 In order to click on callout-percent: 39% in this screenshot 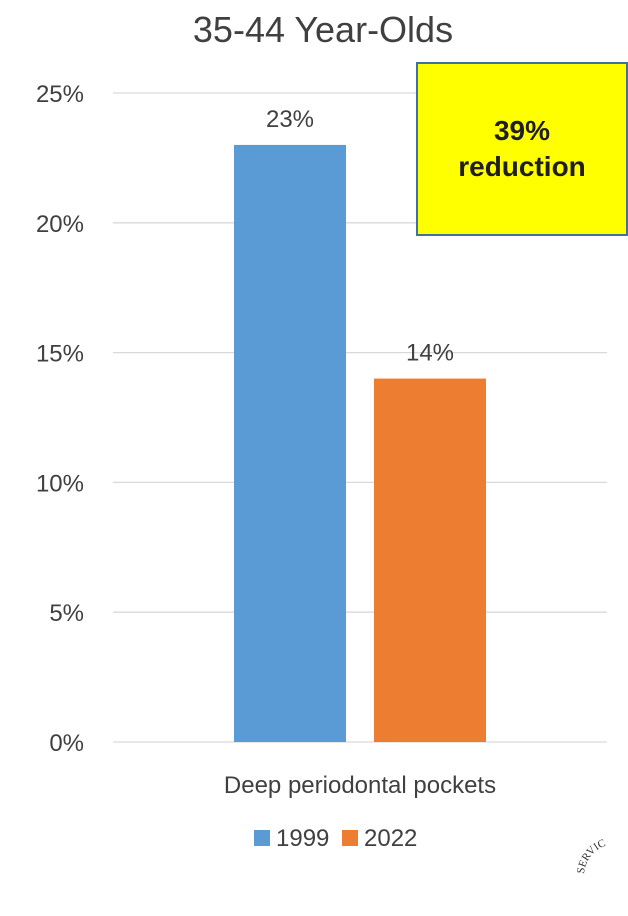, I will do `click(522, 130)`.